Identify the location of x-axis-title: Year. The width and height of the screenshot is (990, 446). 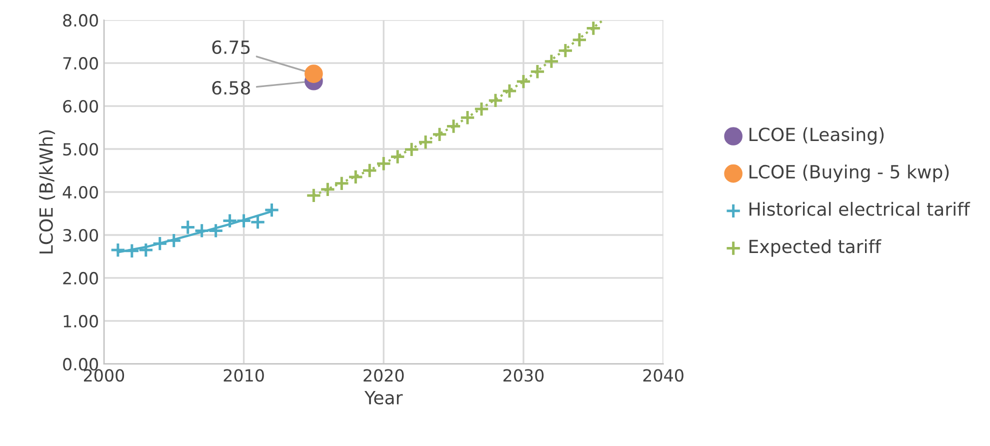
(383, 397).